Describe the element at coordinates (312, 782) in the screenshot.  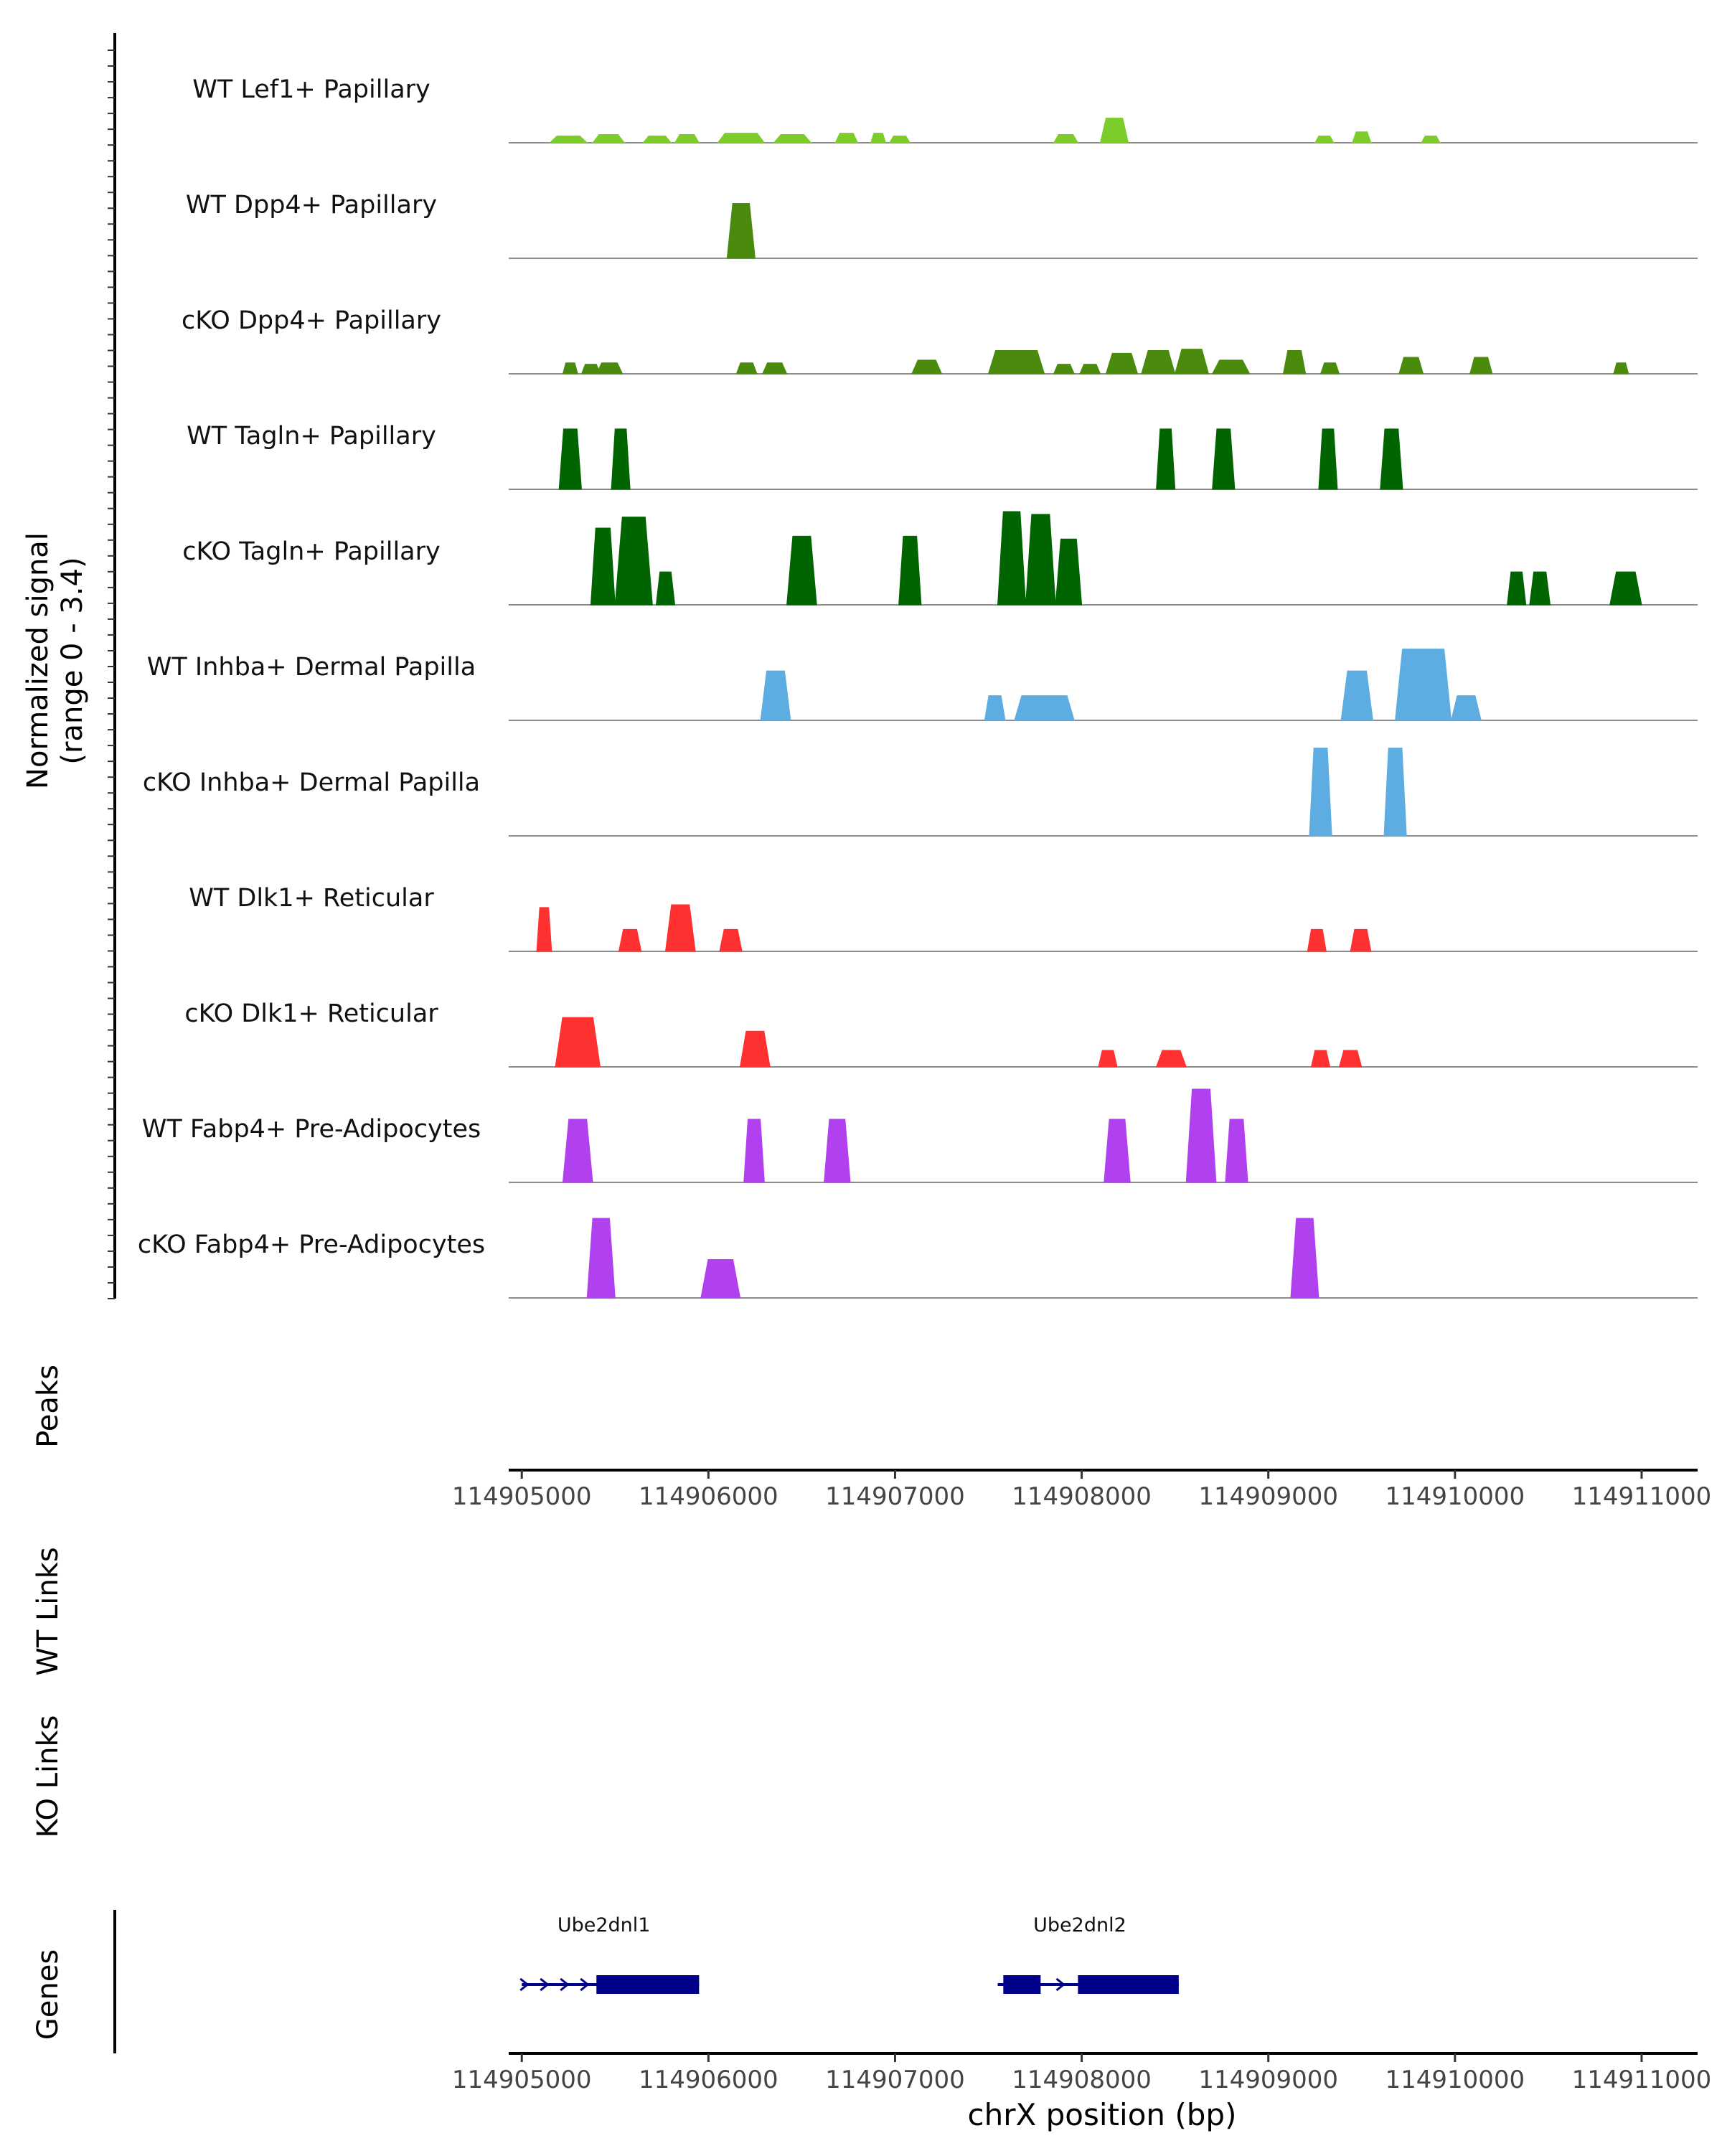
I see `track-label: cKO Inhba+ Dermal Papilla` at that location.